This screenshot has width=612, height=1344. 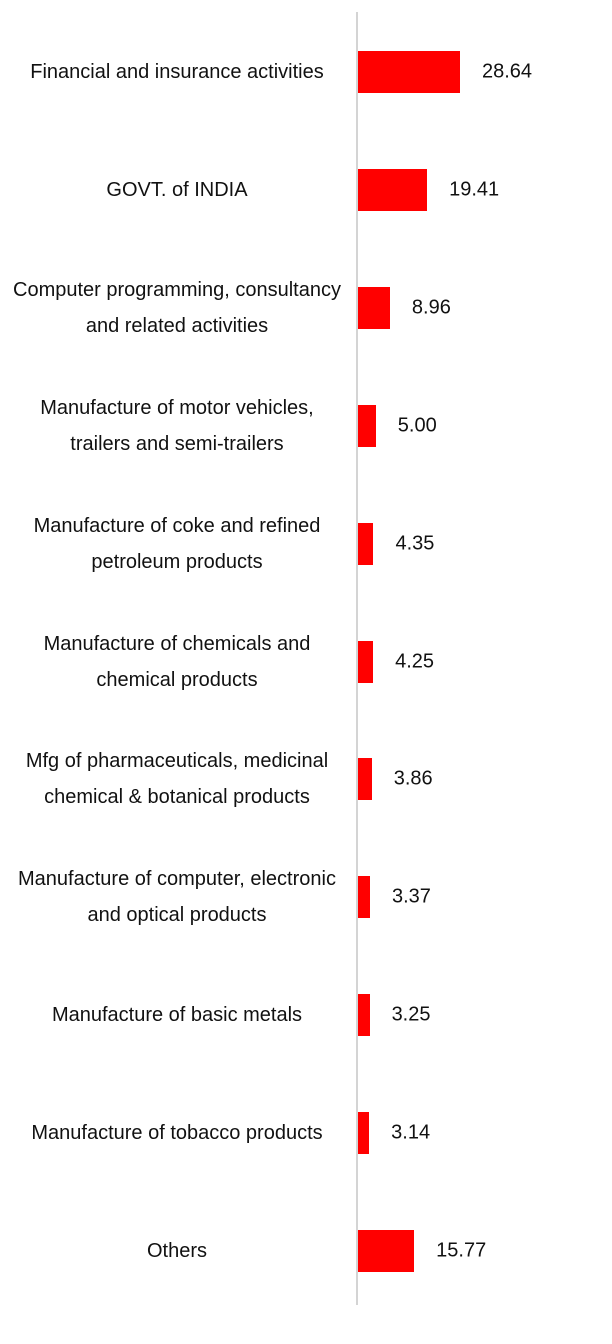 What do you see at coordinates (411, 1014) in the screenshot?
I see `value-label: 3.25` at bounding box center [411, 1014].